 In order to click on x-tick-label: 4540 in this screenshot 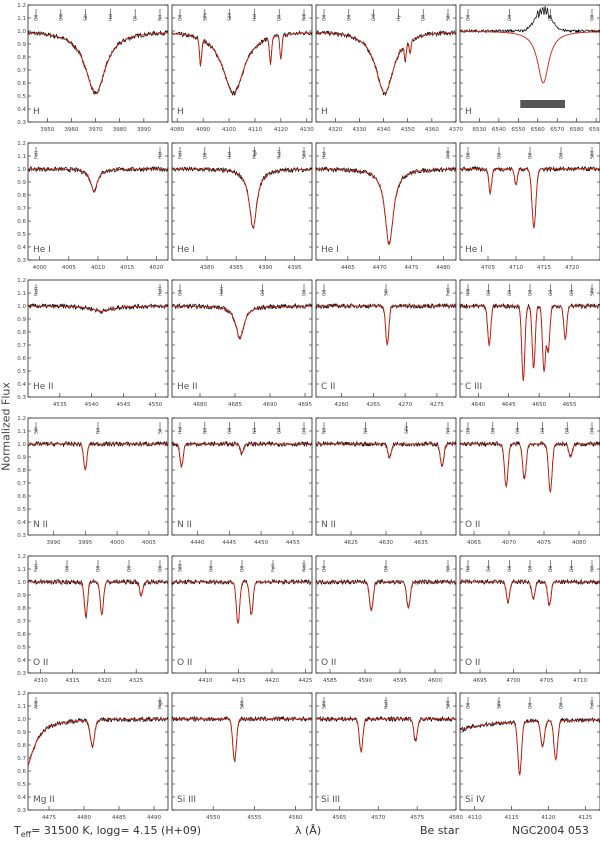, I will do `click(92, 405)`.